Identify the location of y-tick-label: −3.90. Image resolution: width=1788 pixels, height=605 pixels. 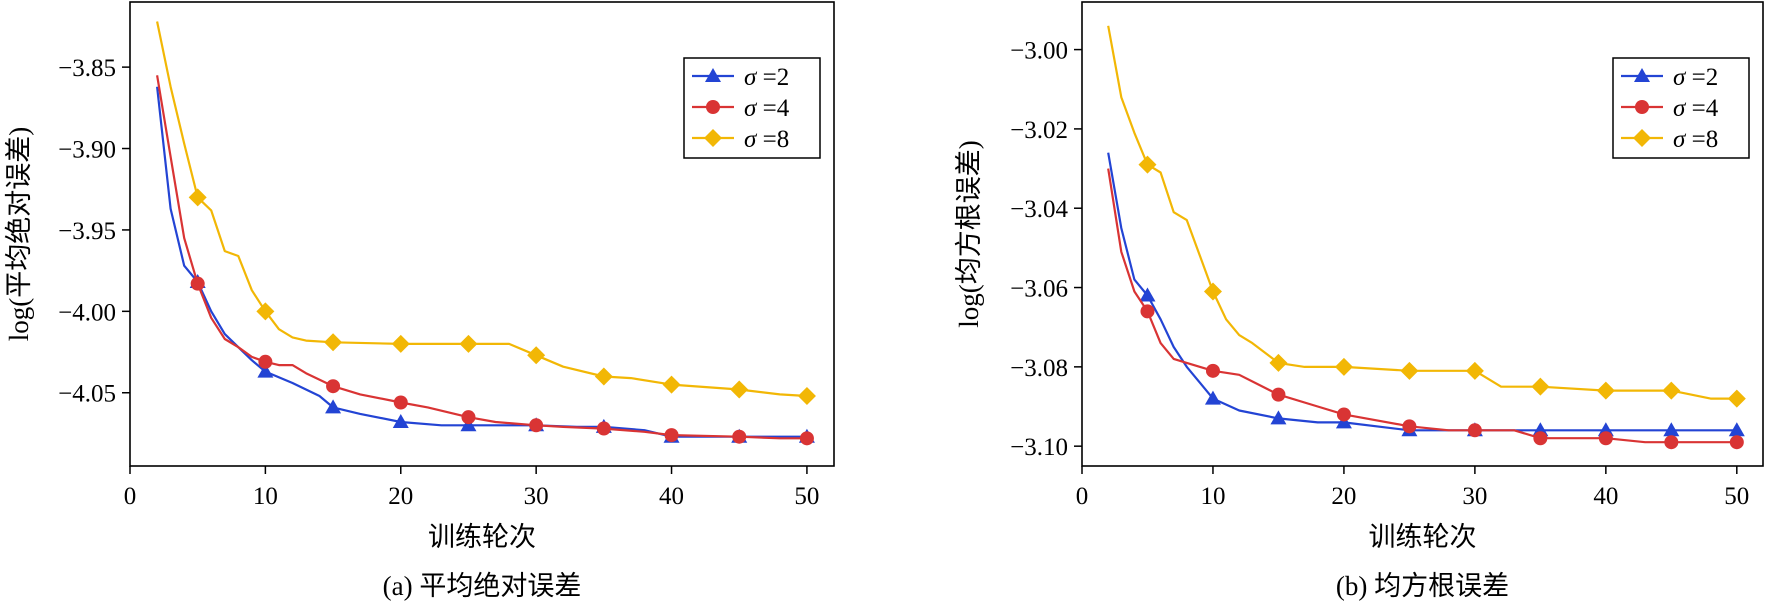
(87, 150).